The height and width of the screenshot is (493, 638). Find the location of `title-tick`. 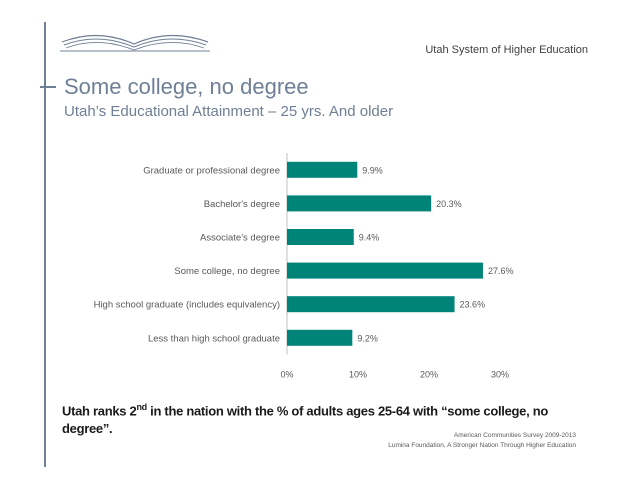

title-tick is located at coordinates (48, 87).